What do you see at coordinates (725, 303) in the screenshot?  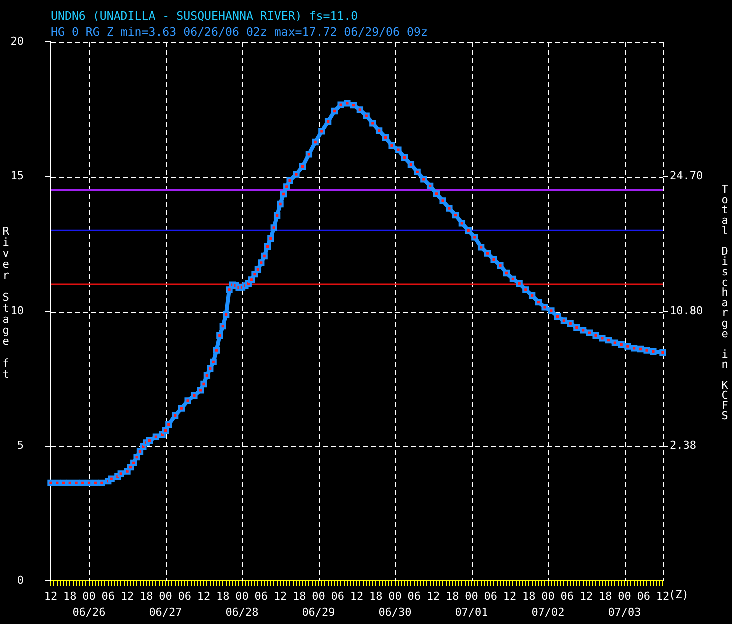 I see `text: Total Discharge in KCFS` at bounding box center [725, 303].